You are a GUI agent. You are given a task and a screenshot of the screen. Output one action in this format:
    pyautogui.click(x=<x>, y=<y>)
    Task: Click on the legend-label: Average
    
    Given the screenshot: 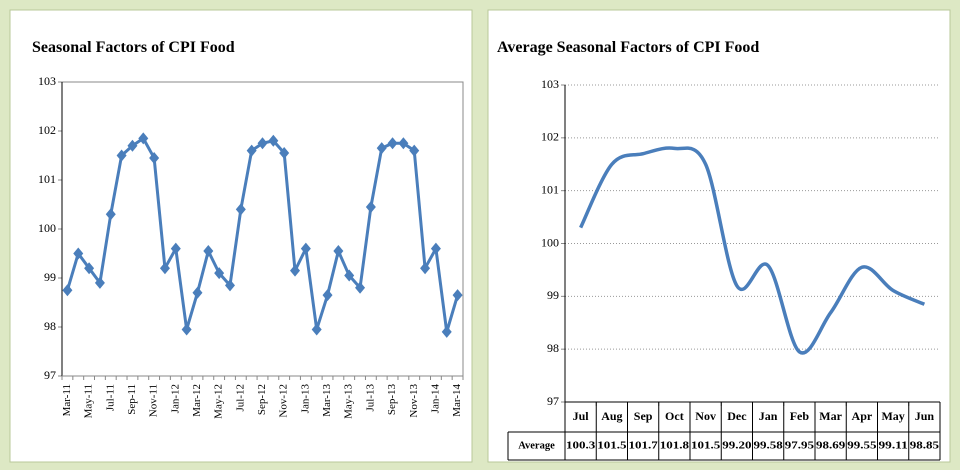 What is the action you would take?
    pyautogui.click(x=536, y=445)
    